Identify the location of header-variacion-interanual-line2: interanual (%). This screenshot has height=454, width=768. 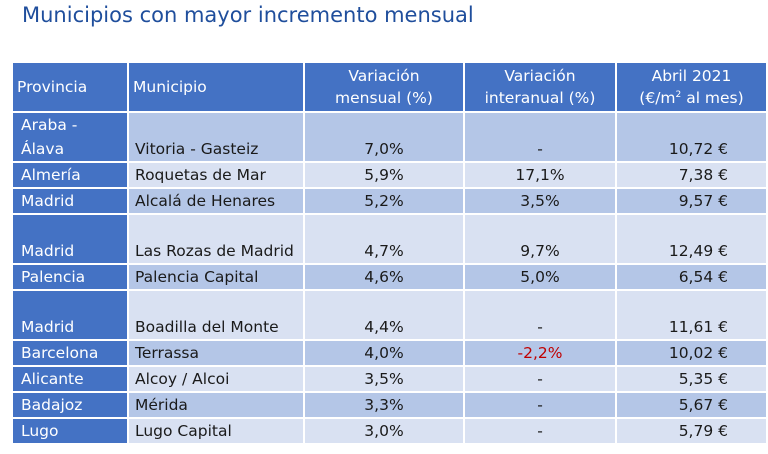
(540, 98).